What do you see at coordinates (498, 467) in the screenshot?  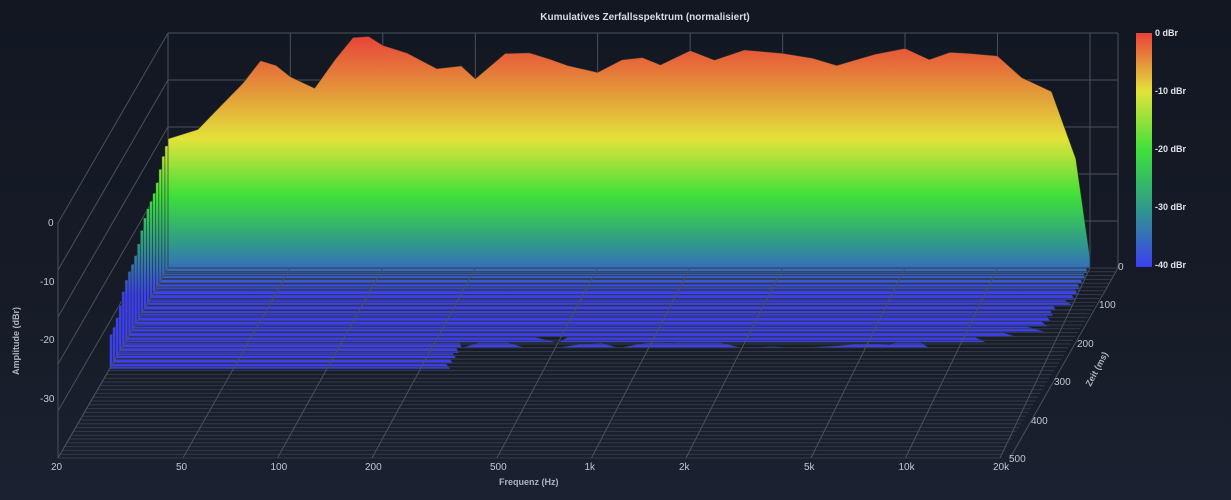 I see `x-tick: 500` at bounding box center [498, 467].